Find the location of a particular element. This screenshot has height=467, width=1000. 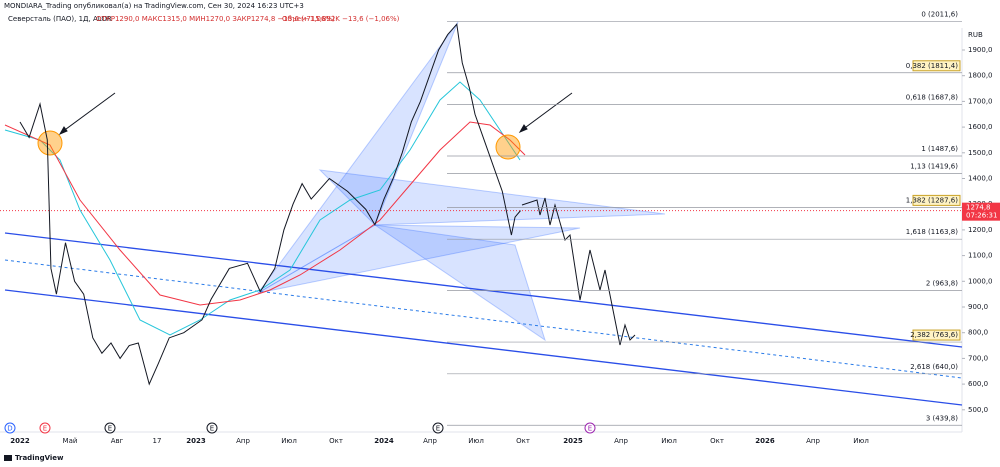

time-label: Авг is located at coordinates (117, 441).